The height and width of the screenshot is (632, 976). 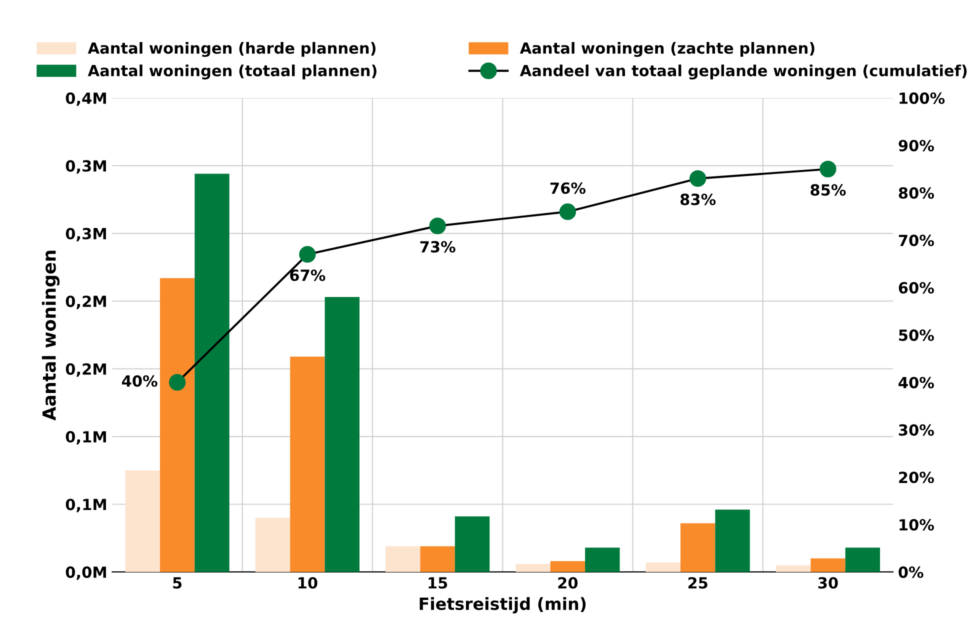 I want to click on y2-tick-label: 10%, so click(x=917, y=525).